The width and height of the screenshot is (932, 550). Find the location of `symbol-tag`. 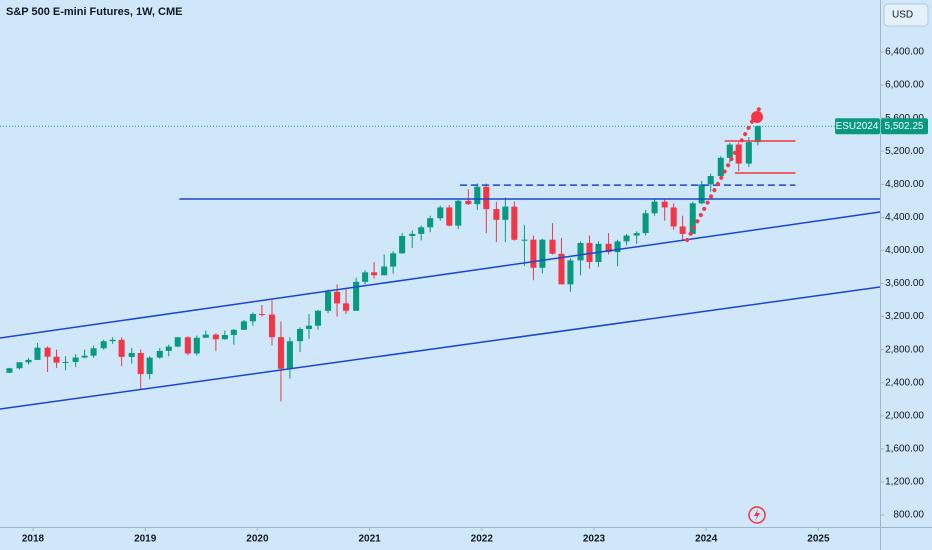

symbol-tag is located at coordinates (857, 126).